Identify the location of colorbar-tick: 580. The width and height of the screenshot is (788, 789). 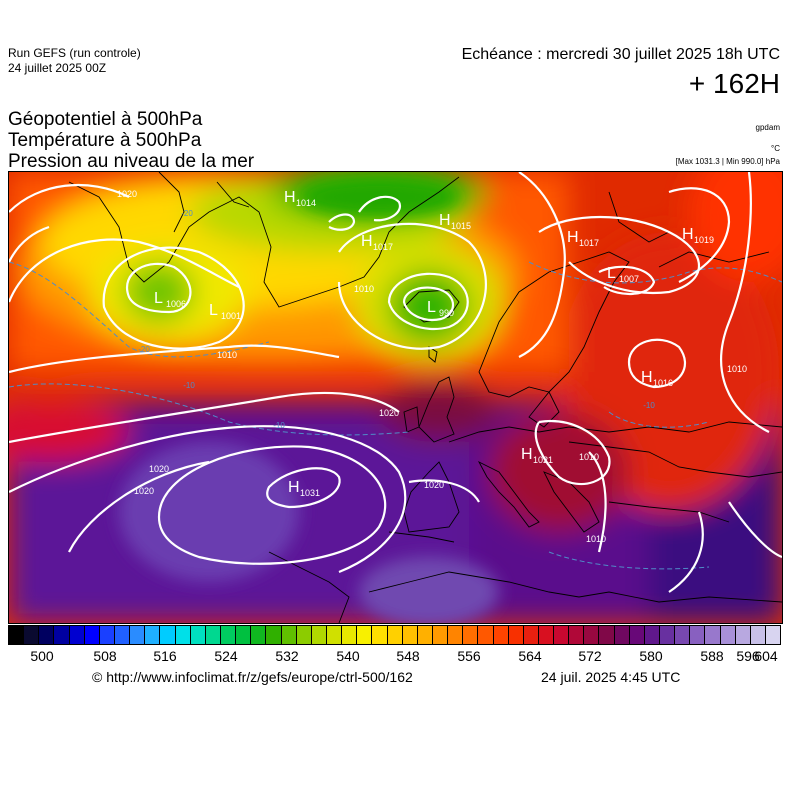
(651, 656).